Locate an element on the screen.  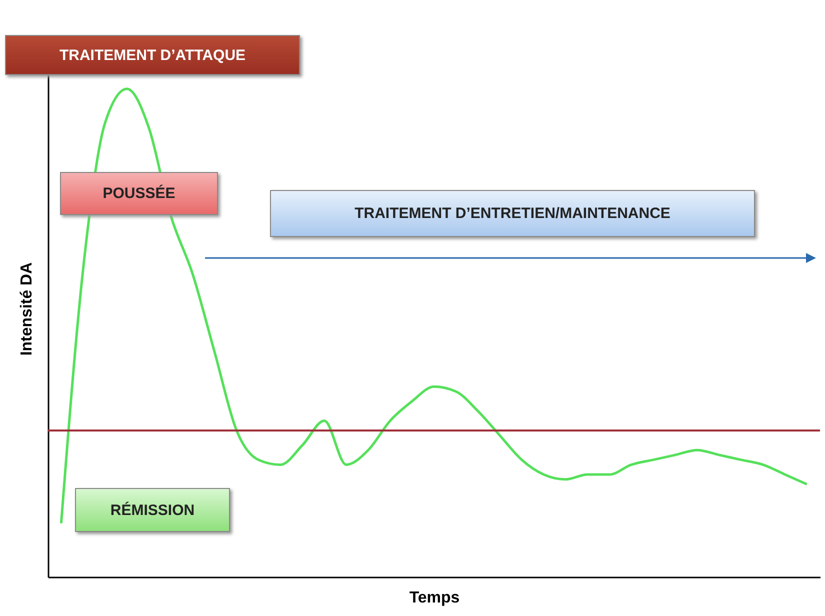
text-box: TRAITEMENT D’ENTRETIEN/MAINTENANCE is located at coordinates (512, 213).